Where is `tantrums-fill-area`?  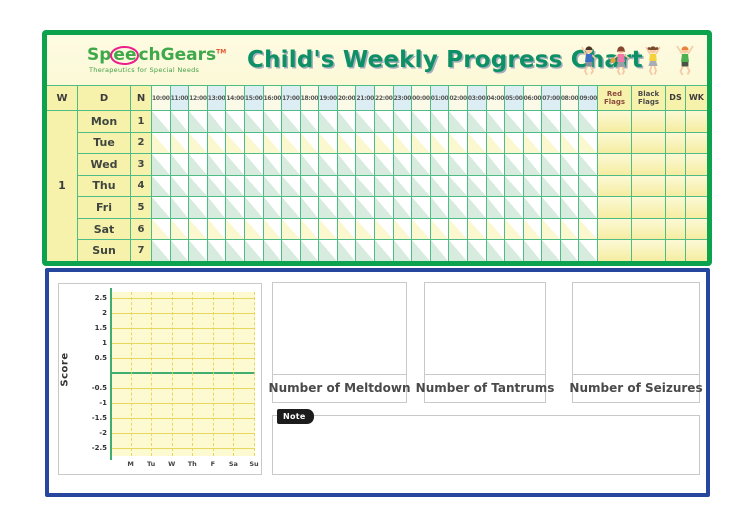
tantrums-fill-area is located at coordinates (485, 329).